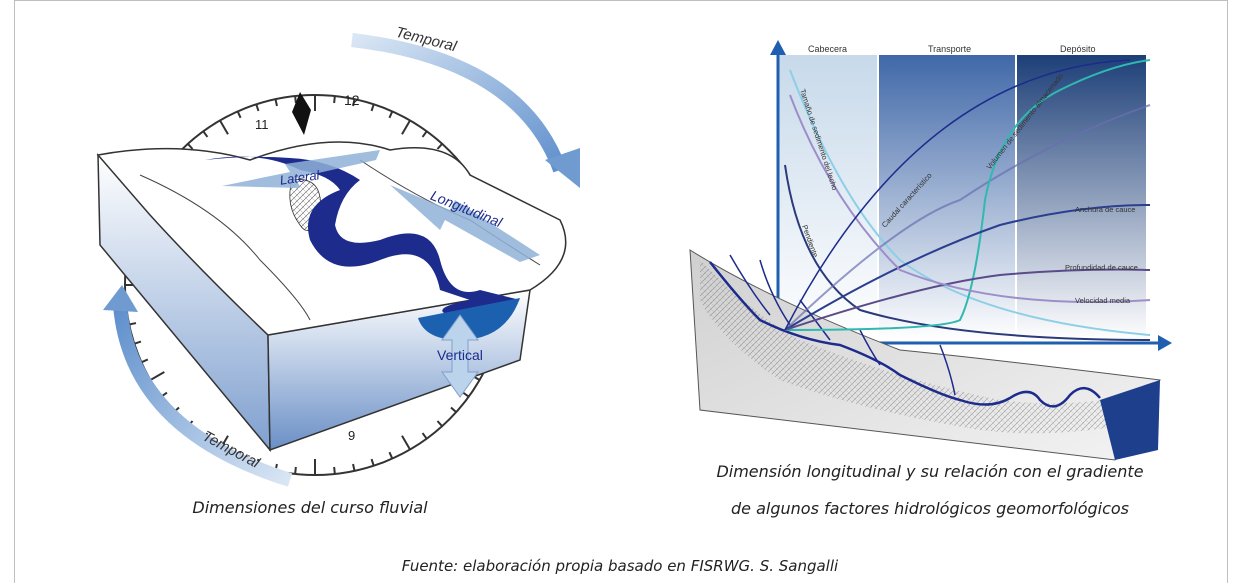 The width and height of the screenshot is (1243, 583). Describe the element at coordinates (362, 237) in the screenshot. I see `river-channel` at that location.